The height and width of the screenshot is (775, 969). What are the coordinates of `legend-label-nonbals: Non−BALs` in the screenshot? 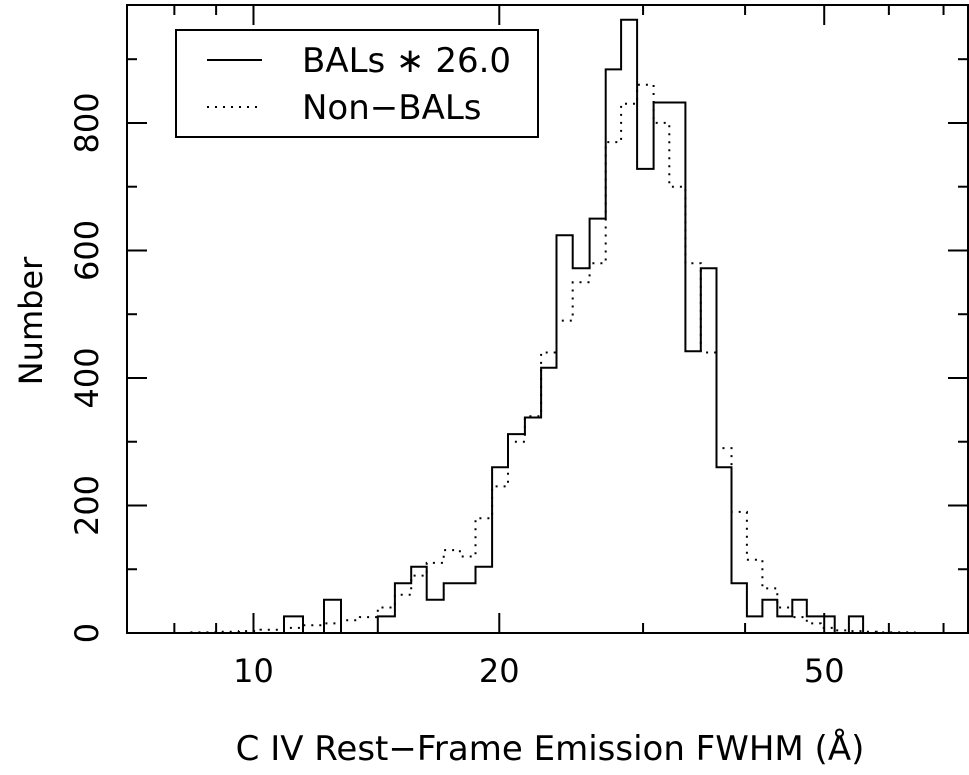 It's located at (392, 108).